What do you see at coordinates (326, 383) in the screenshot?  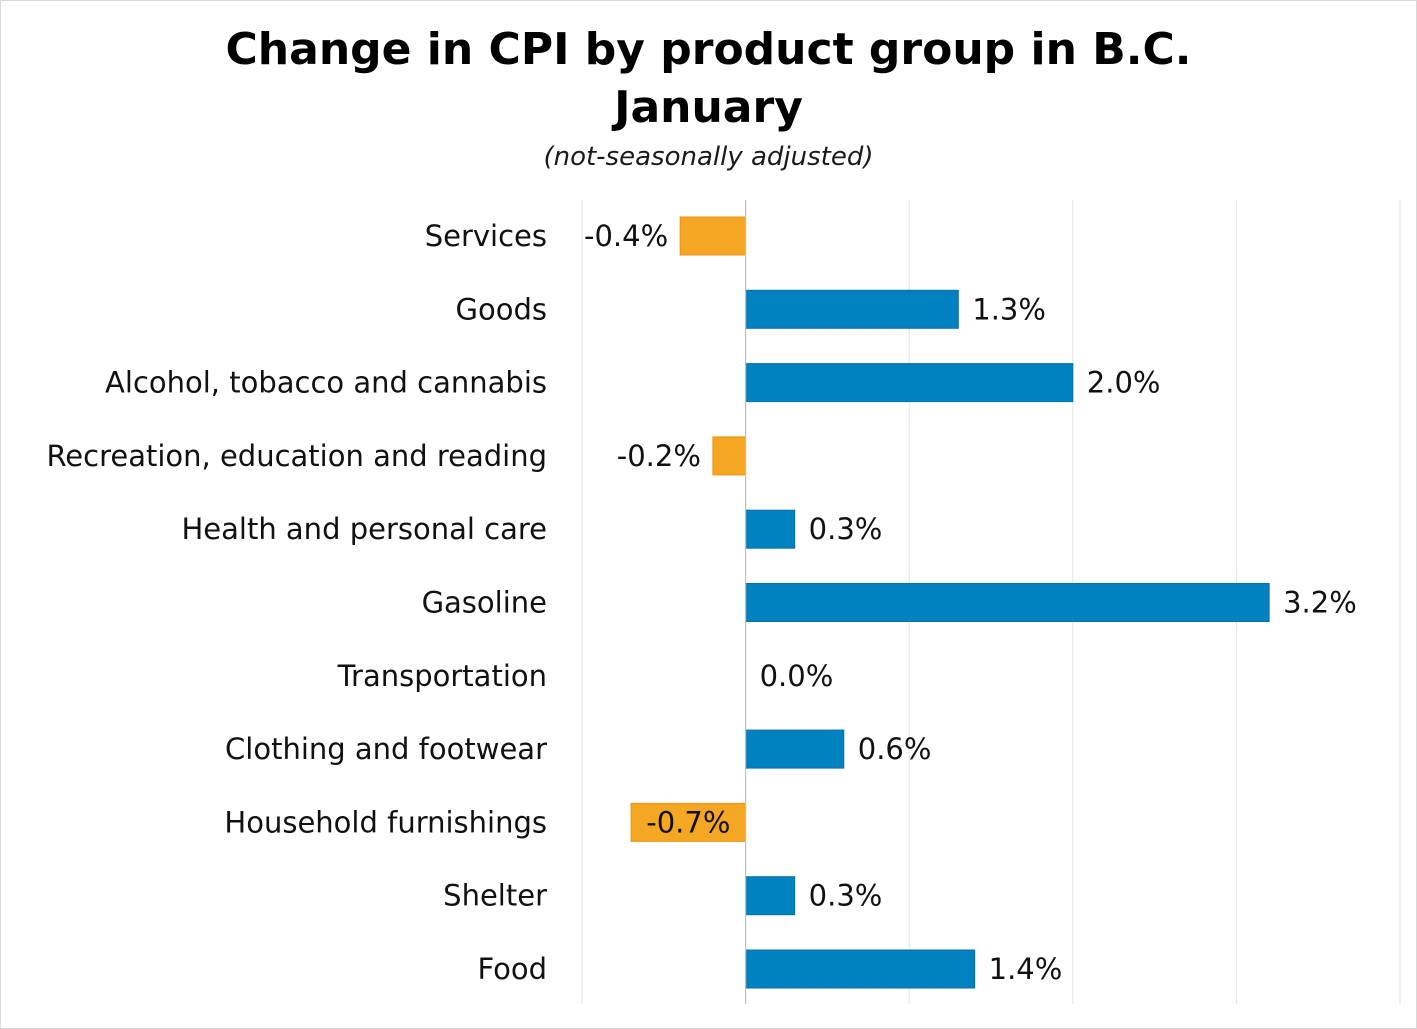 I see `category-label: Alcohol, tobacco and cannabis` at bounding box center [326, 383].